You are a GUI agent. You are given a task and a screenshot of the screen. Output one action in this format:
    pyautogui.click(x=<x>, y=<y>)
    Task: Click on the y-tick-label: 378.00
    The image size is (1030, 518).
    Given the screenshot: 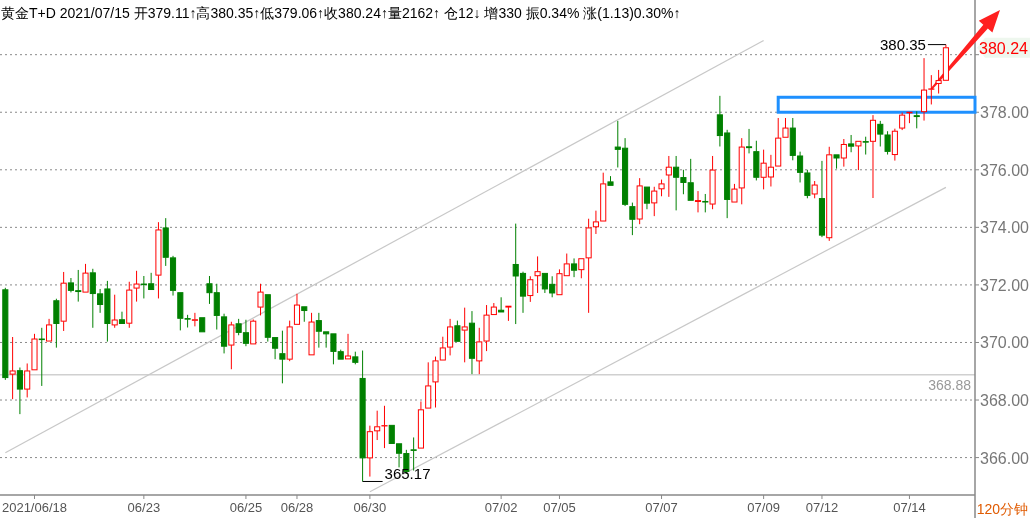 What is the action you would take?
    pyautogui.click(x=1005, y=113)
    